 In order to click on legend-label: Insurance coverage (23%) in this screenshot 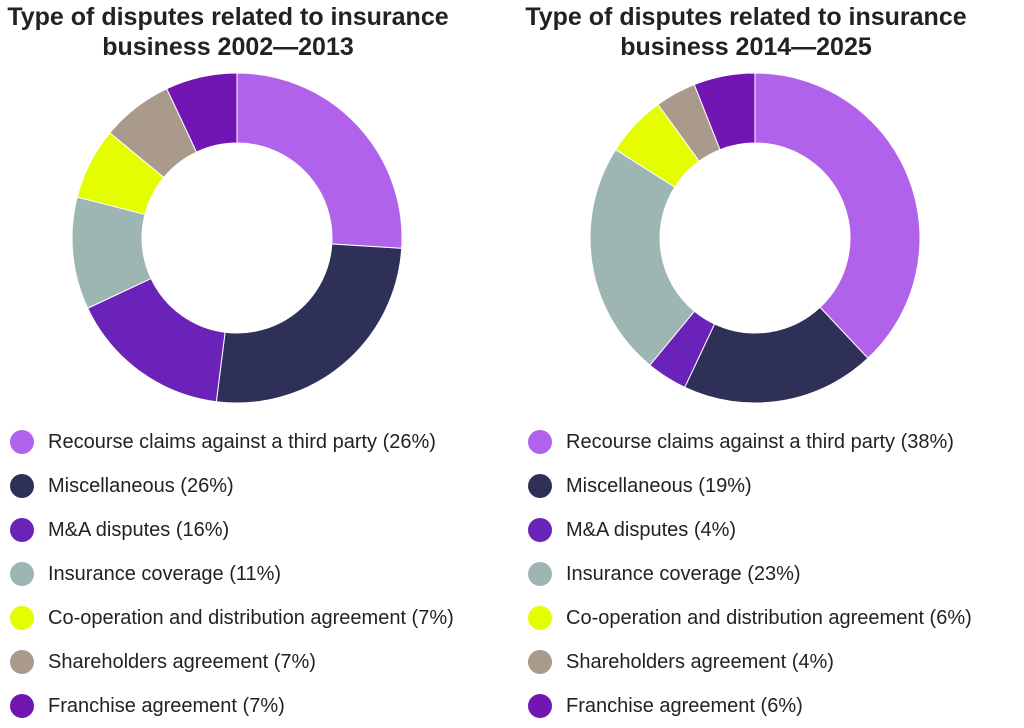, I will do `click(683, 573)`.